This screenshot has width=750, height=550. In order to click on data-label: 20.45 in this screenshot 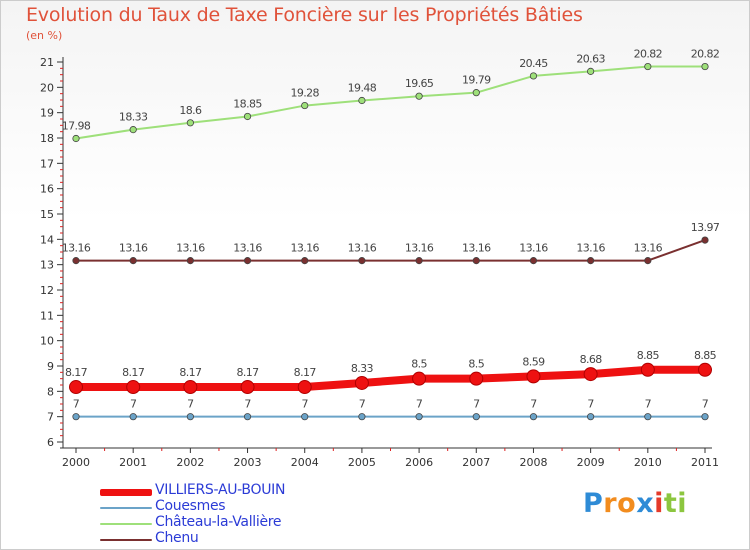, I will do `click(533, 63)`.